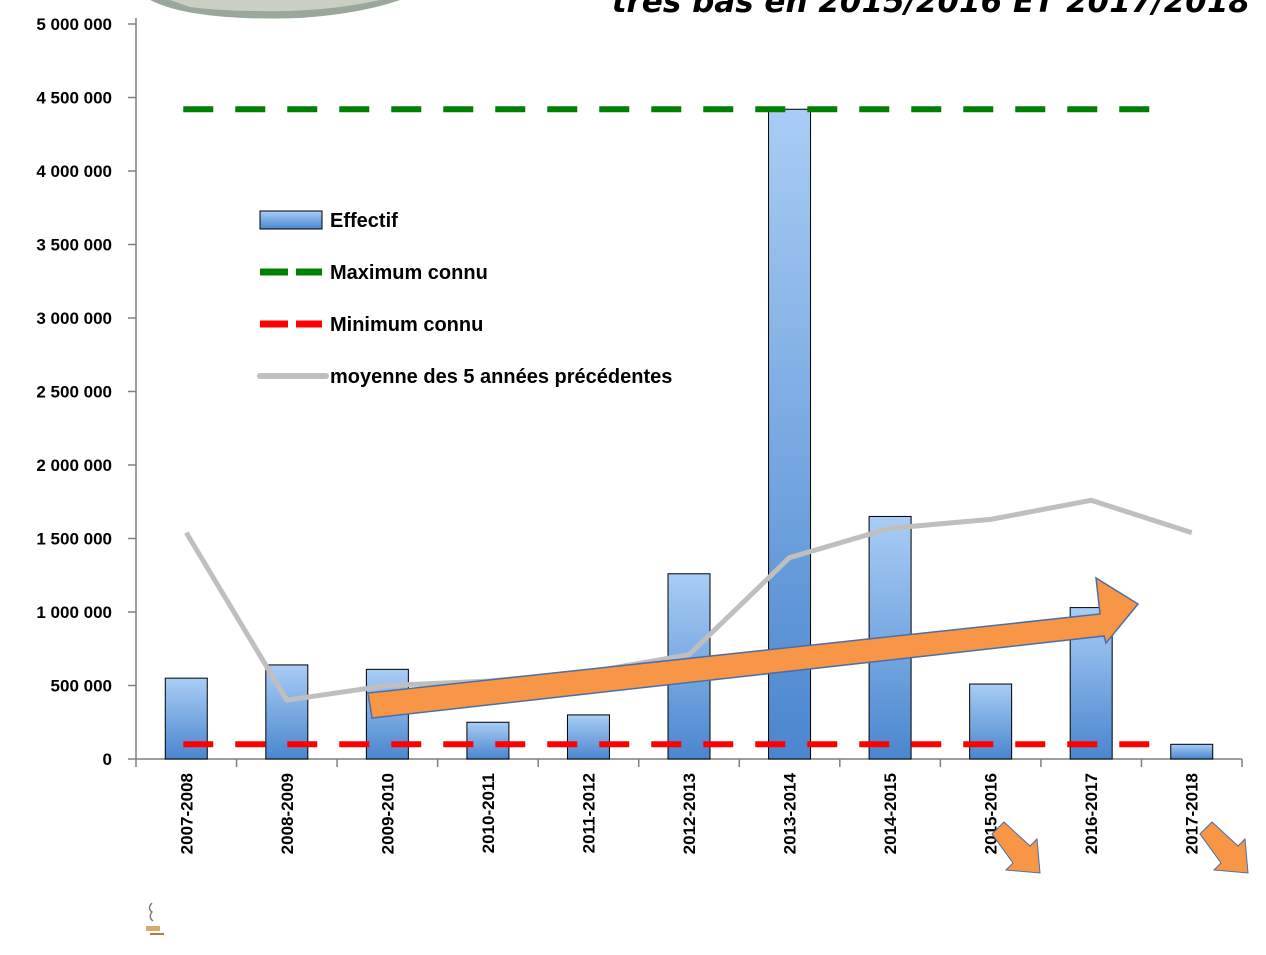 The width and height of the screenshot is (1266, 955). I want to click on legend-label: Minimum connu, so click(406, 325).